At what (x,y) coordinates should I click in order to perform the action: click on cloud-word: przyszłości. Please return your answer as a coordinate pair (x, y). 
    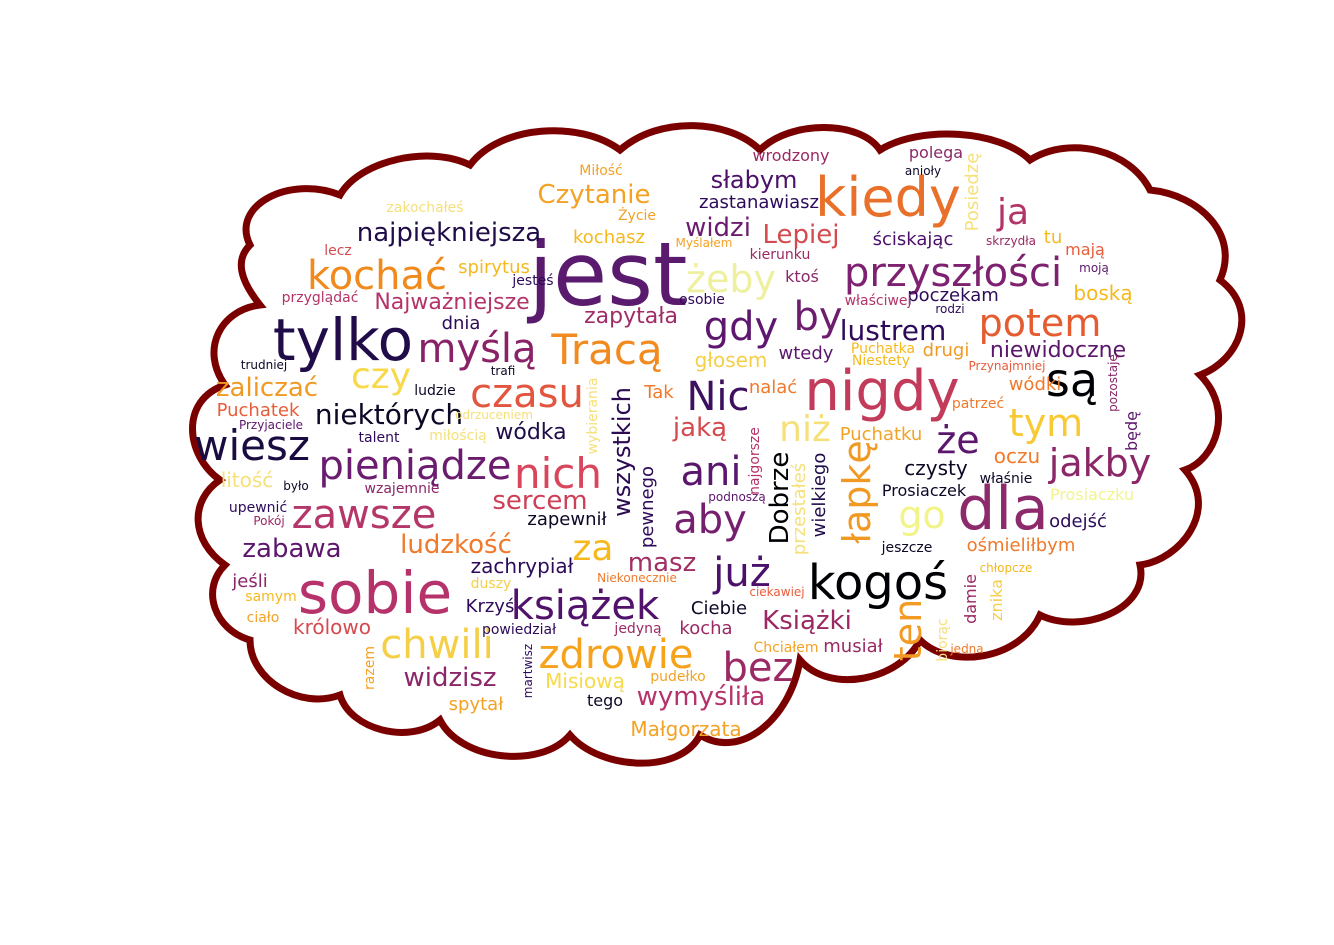
    Looking at the image, I should click on (953, 273).